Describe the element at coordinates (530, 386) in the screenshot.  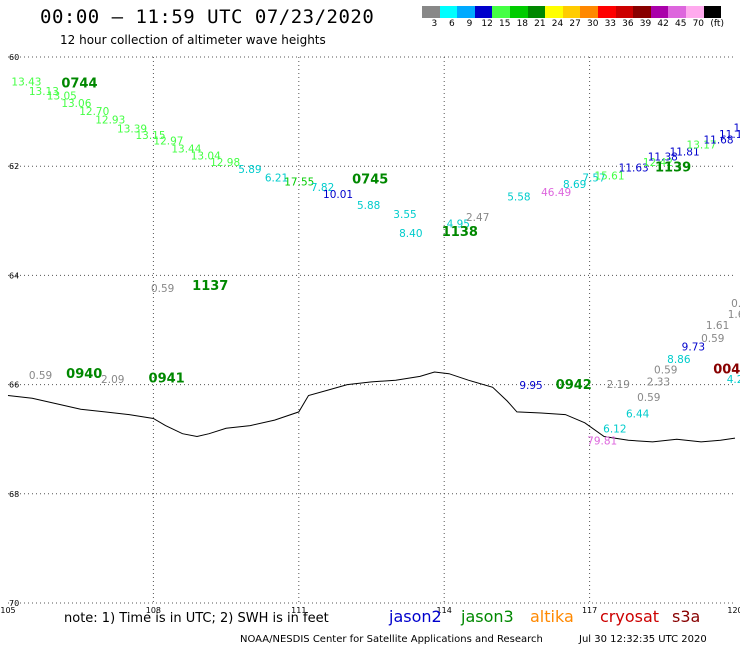
I see `wave-height-label: 9.95` at that location.